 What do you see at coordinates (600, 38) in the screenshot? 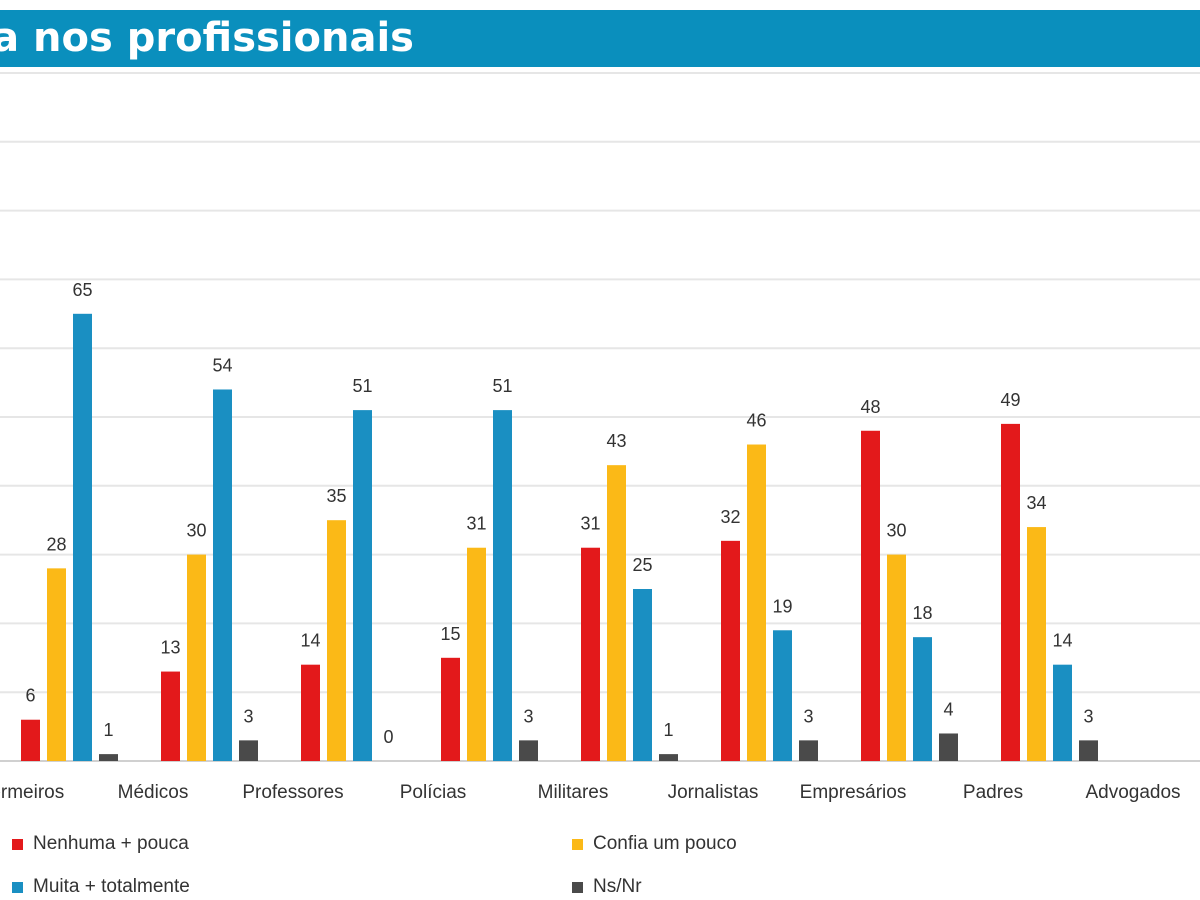
I see `title-banner: Confiança nos profissionais` at bounding box center [600, 38].